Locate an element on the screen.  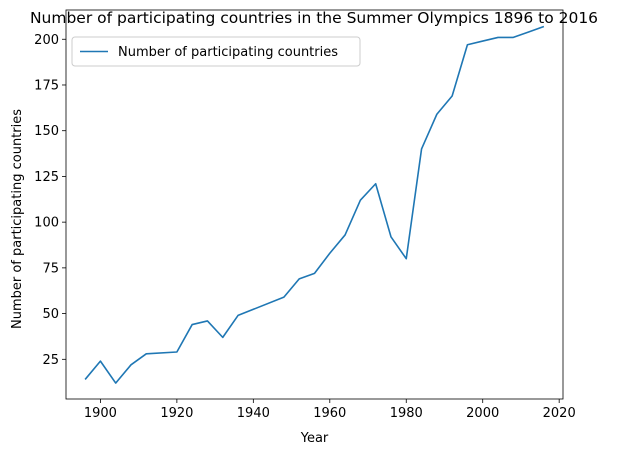
y-tick-label: 25 is located at coordinates (50, 360).